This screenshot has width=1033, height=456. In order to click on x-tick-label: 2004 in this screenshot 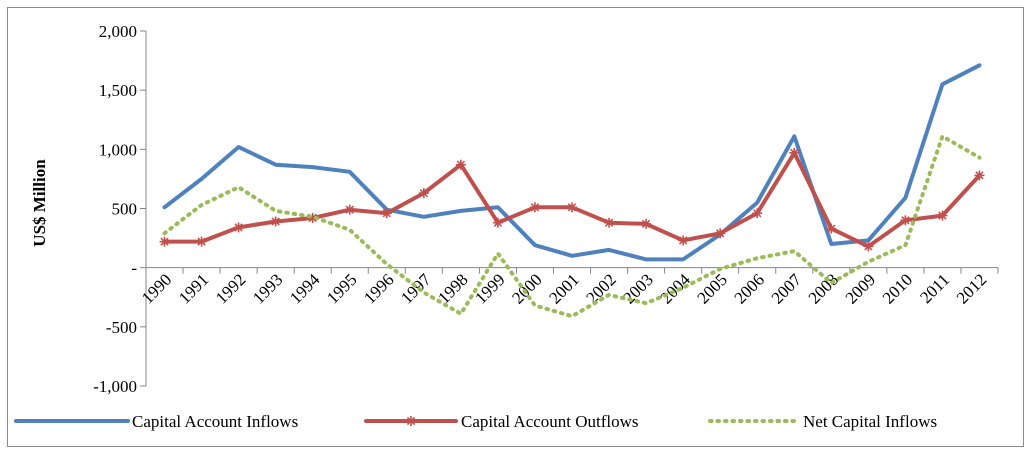, I will do `click(675, 289)`.